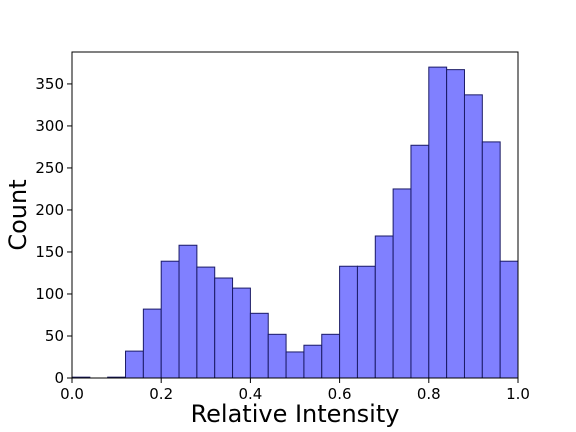 The image size is (576, 432). Describe the element at coordinates (295, 414) in the screenshot. I see `x-axis-label: Relative Intensity` at that location.